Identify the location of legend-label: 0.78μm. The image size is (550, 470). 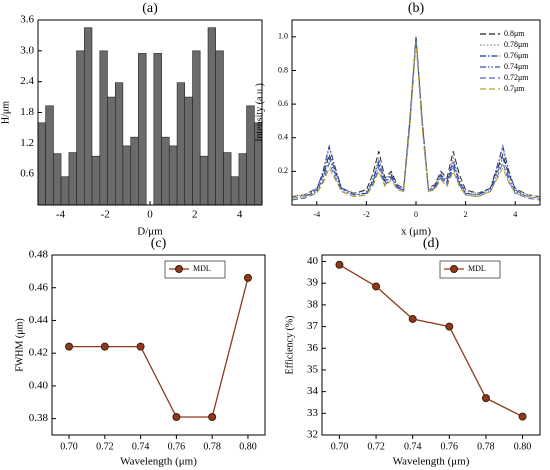
(516, 44).